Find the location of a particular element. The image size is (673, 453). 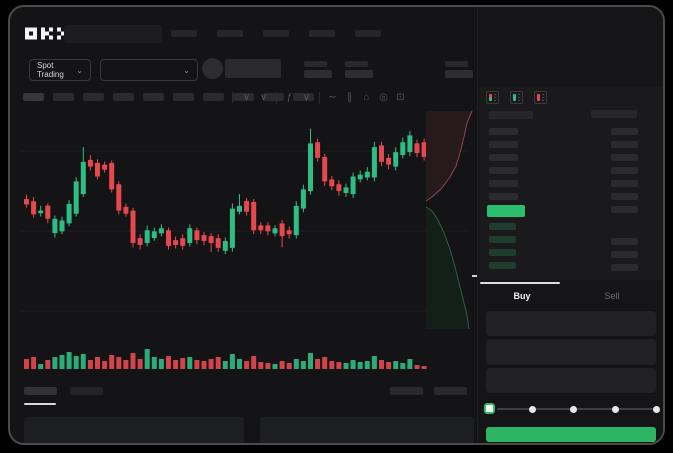

indicators-icon: ƒ is located at coordinates (289, 97).